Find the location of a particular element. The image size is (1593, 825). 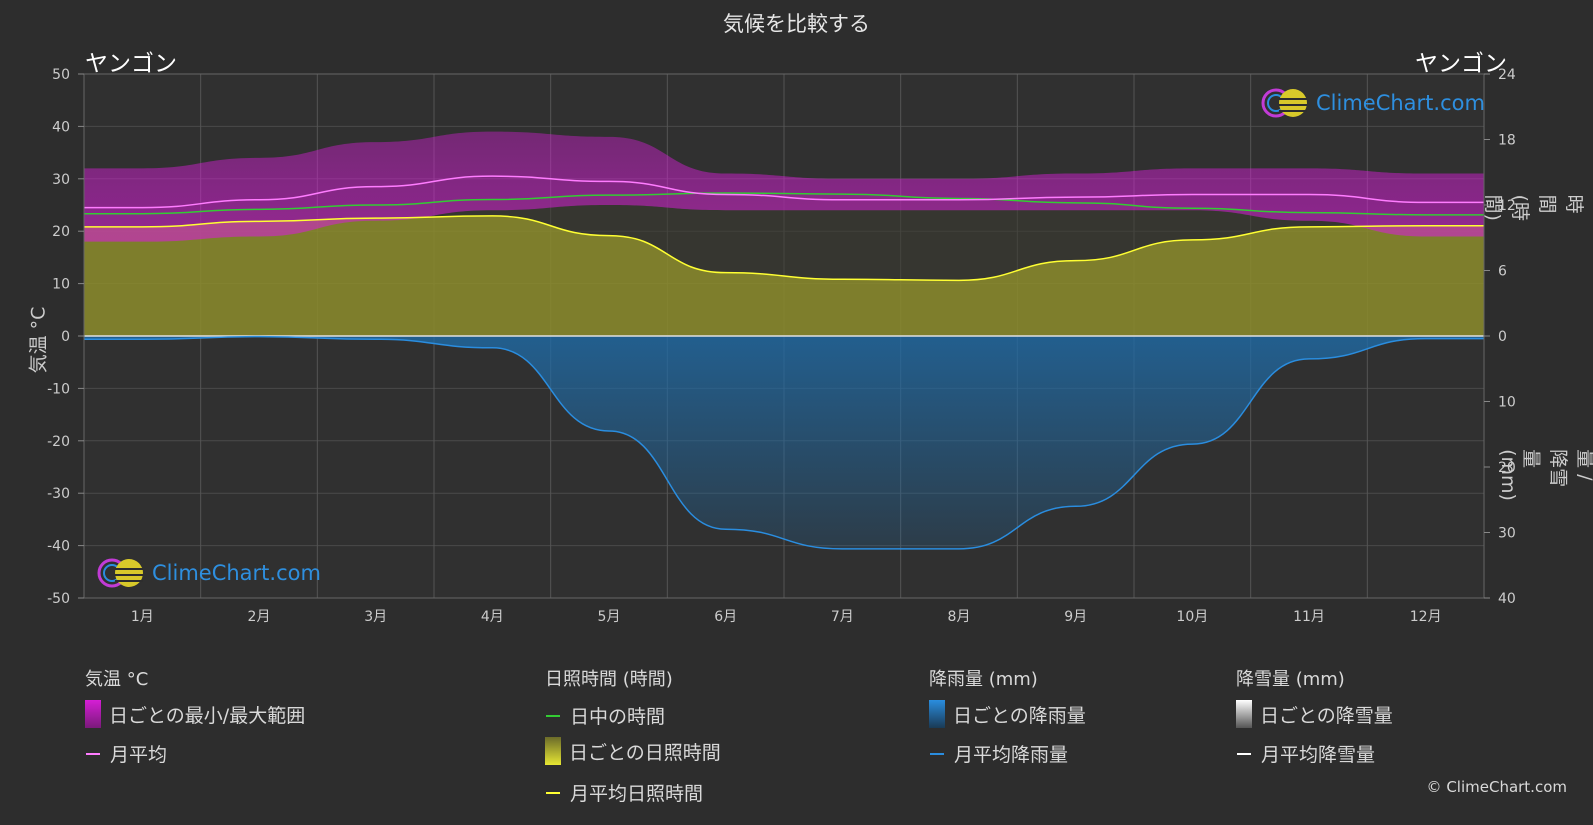

legend-temp-mean-label: 月平均 is located at coordinates (139, 755).